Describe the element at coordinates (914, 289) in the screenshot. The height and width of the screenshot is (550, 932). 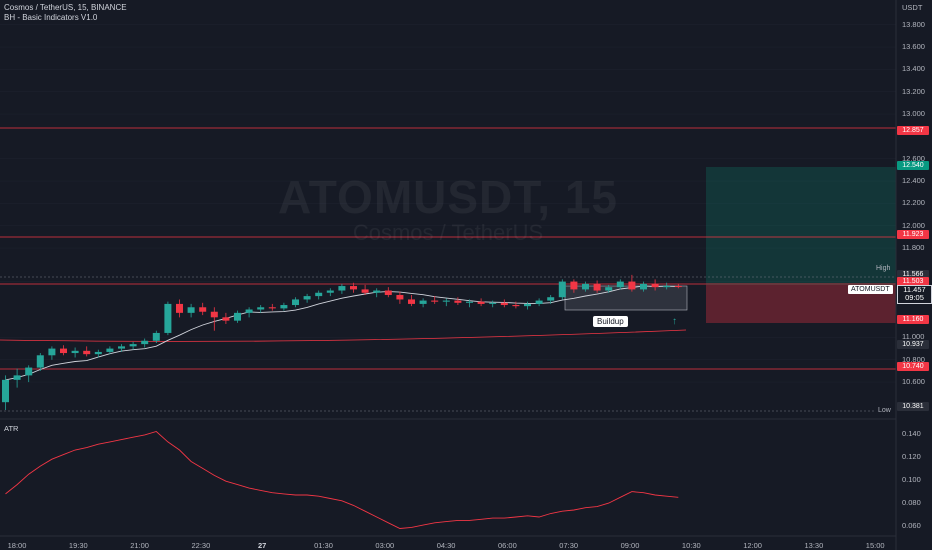
I see `current-price-value: 11.457` at that location.